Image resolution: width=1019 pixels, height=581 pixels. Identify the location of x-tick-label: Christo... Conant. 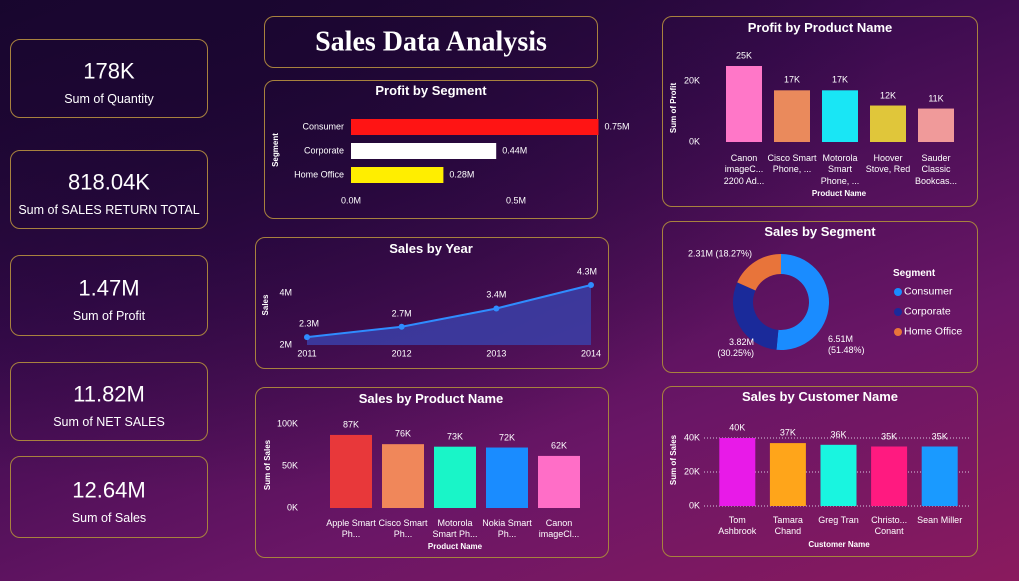
(889, 526).